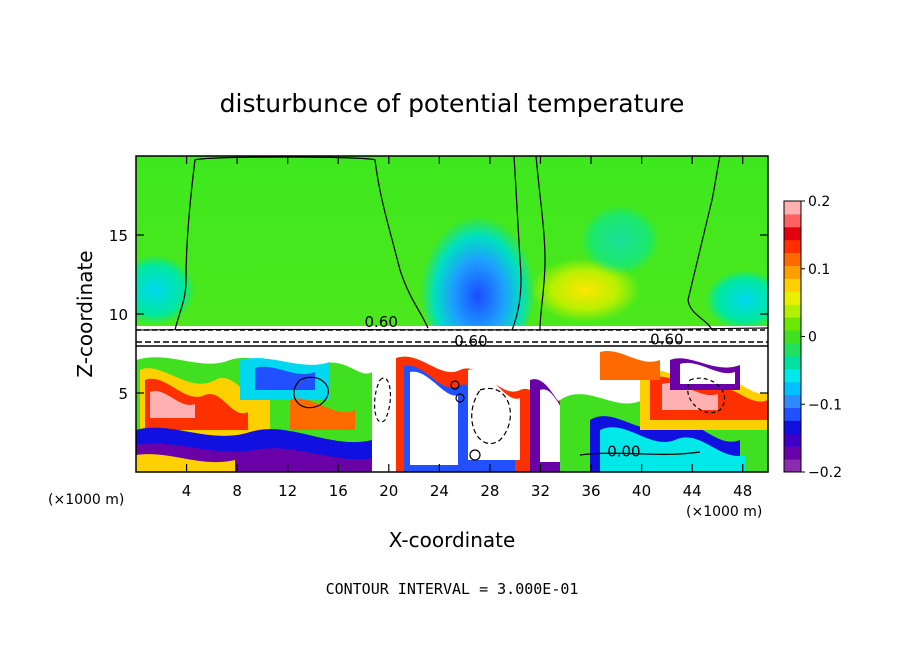 The height and width of the screenshot is (654, 904). What do you see at coordinates (819, 270) in the screenshot?
I see `colorbar-tick-label: 0.1` at bounding box center [819, 270].